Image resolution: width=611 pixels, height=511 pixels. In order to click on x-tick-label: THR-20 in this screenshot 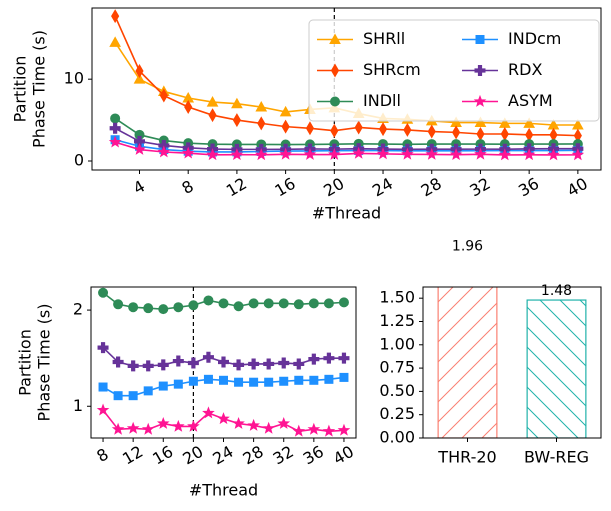, I will do `click(466, 457)`.